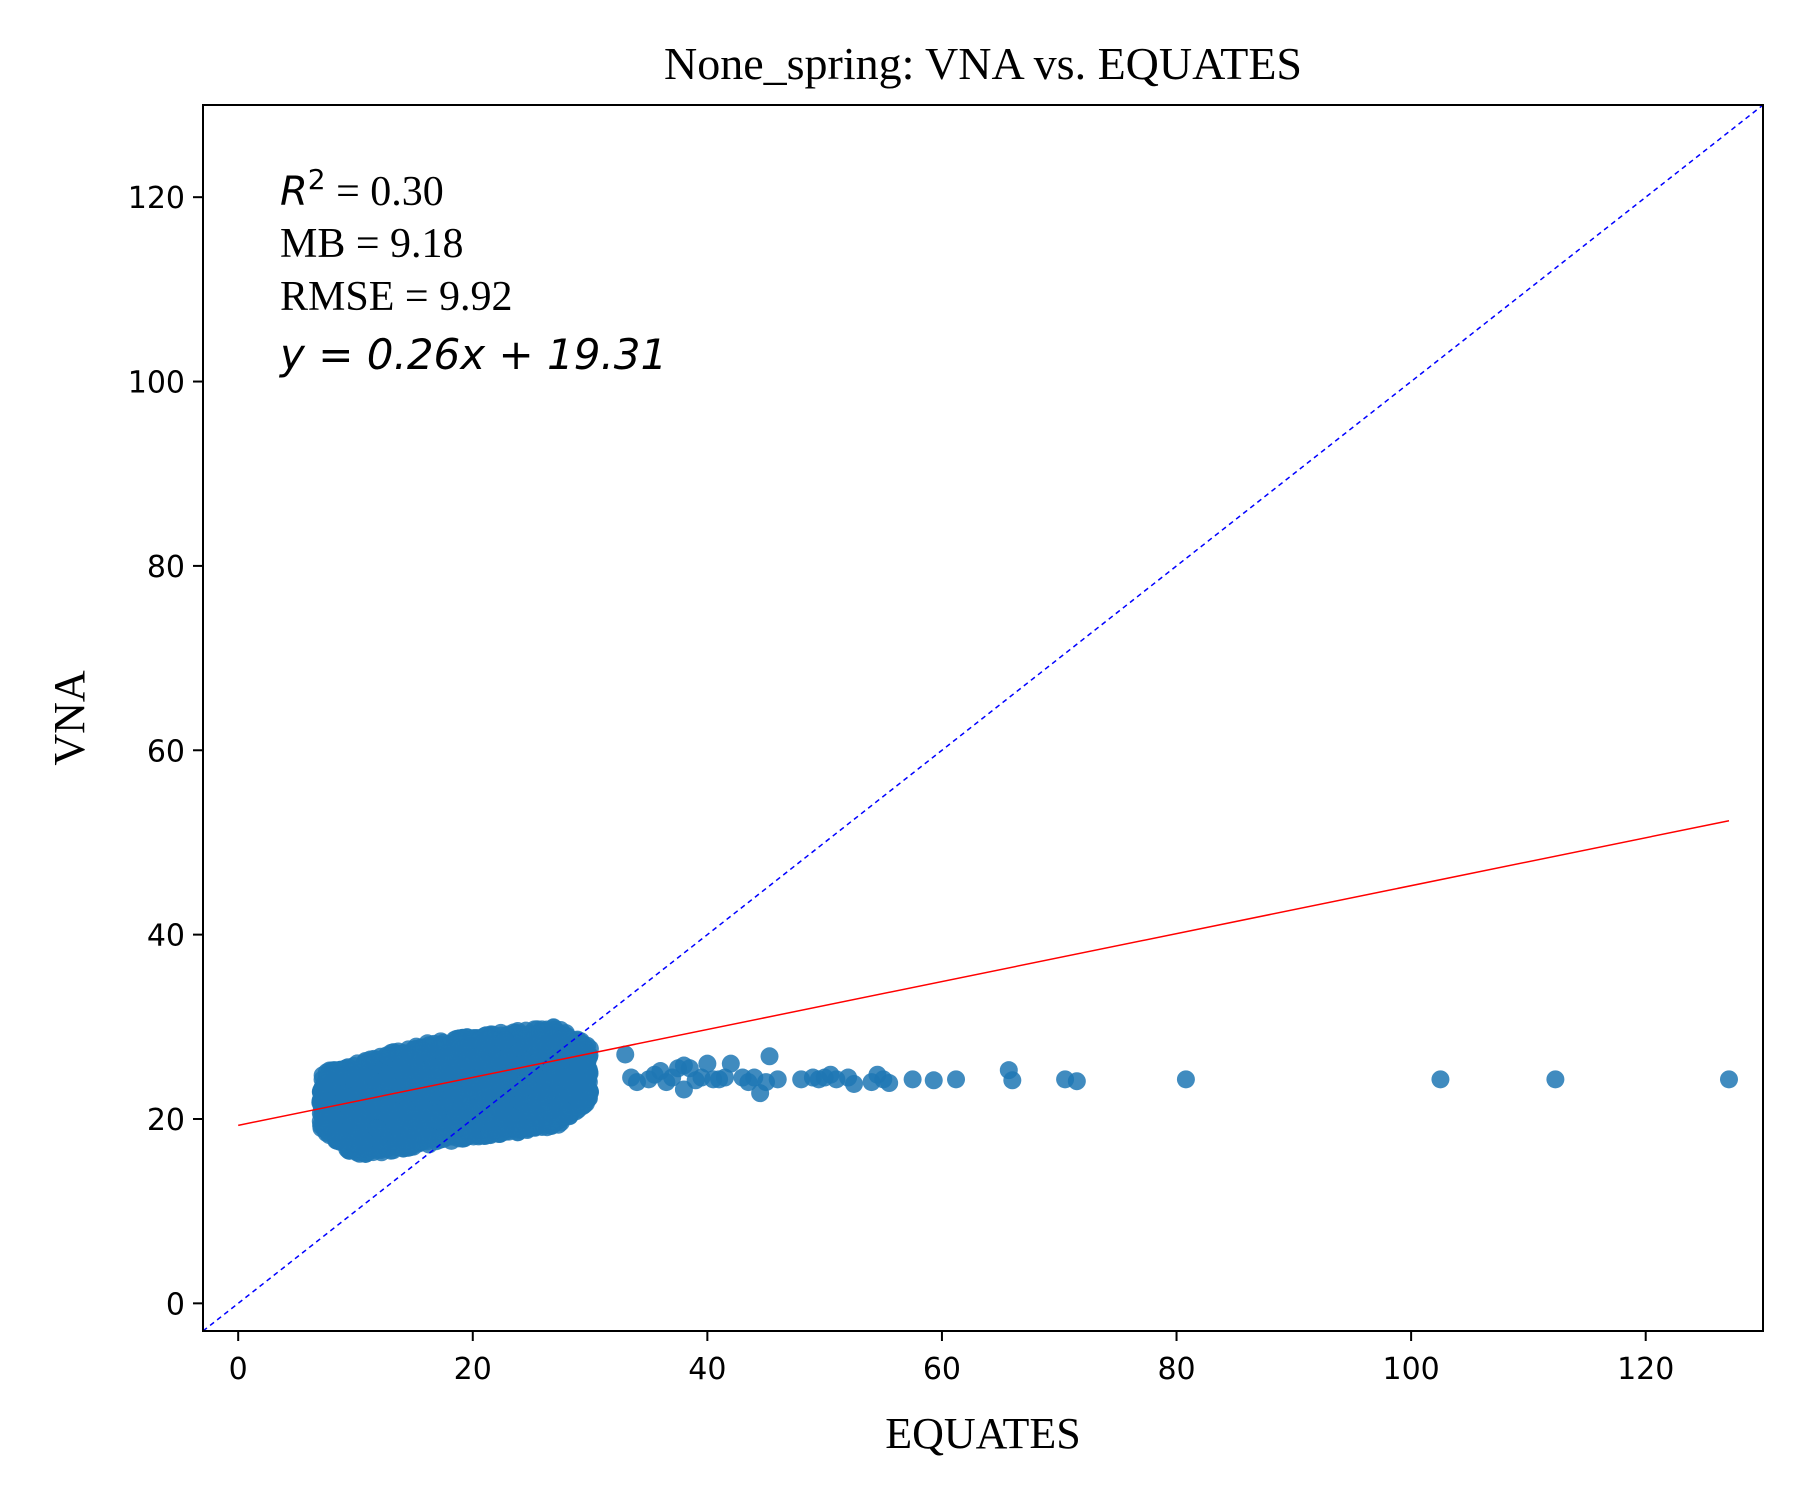 Image resolution: width=1800 pixels, height=1500 pixels. I want to click on x-tick-label: 120, so click(1645, 1369).